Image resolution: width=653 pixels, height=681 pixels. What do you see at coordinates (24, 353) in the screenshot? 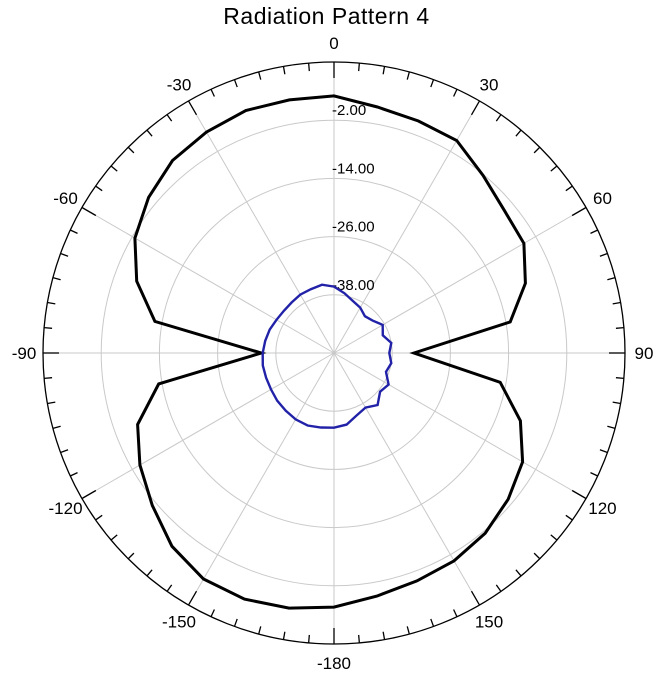
I see `angle-label: -90` at bounding box center [24, 353].